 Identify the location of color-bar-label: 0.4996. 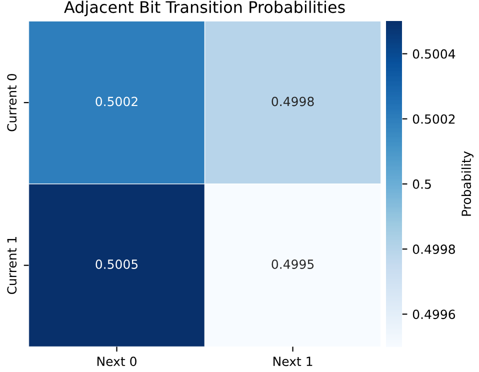
(434, 315).